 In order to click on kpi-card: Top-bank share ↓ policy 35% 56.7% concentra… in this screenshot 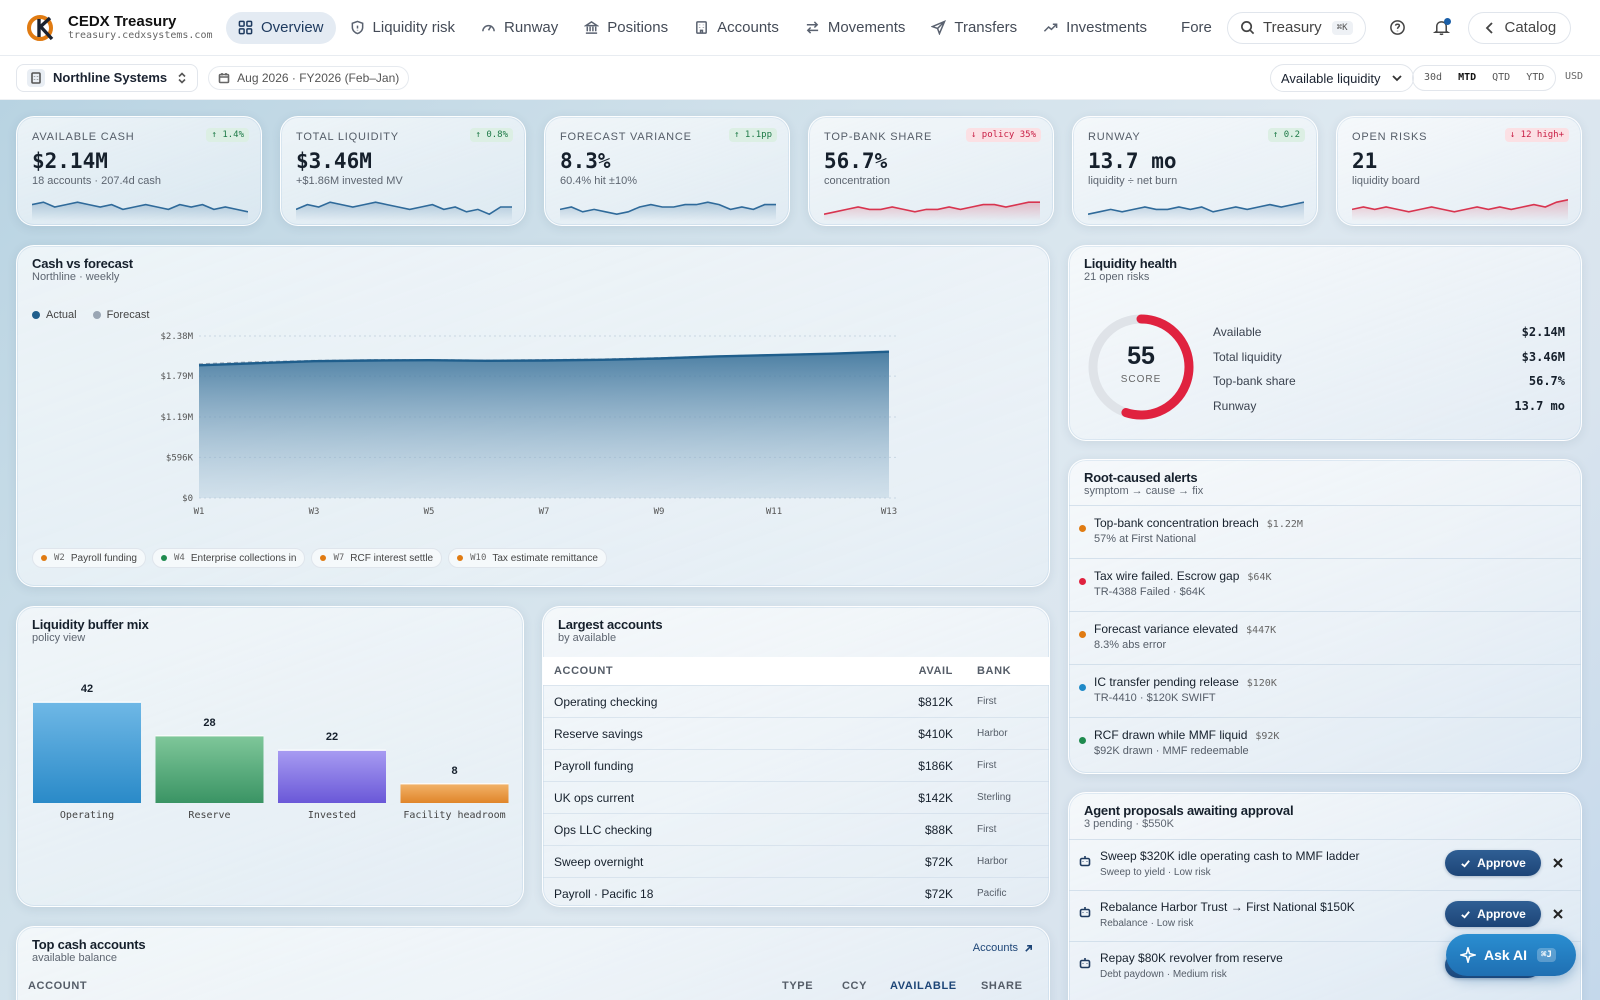, I will do `click(931, 171)`.